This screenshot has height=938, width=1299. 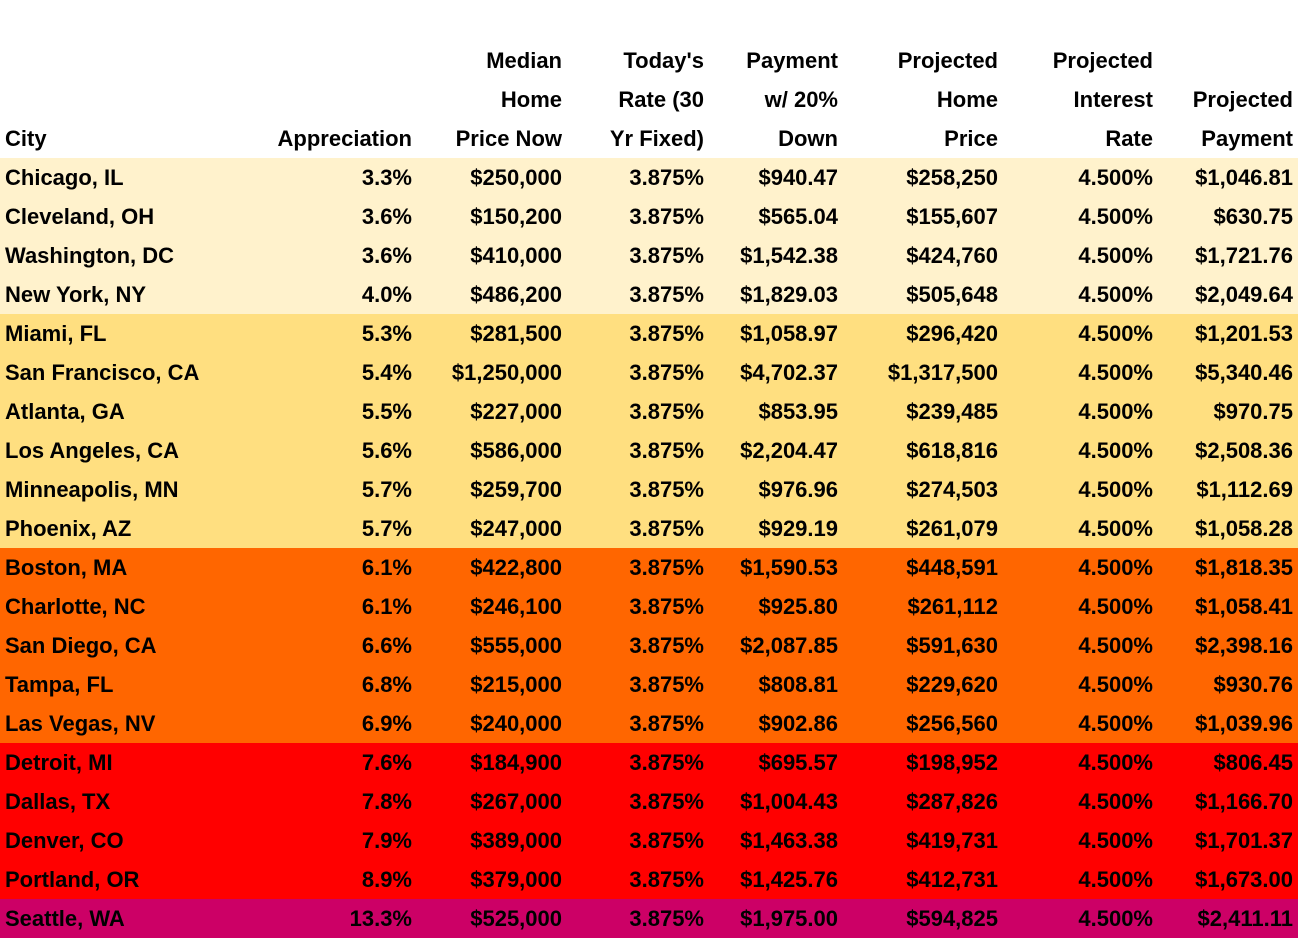 What do you see at coordinates (81, 645) in the screenshot?
I see `cell-city: San Diego, CA` at bounding box center [81, 645].